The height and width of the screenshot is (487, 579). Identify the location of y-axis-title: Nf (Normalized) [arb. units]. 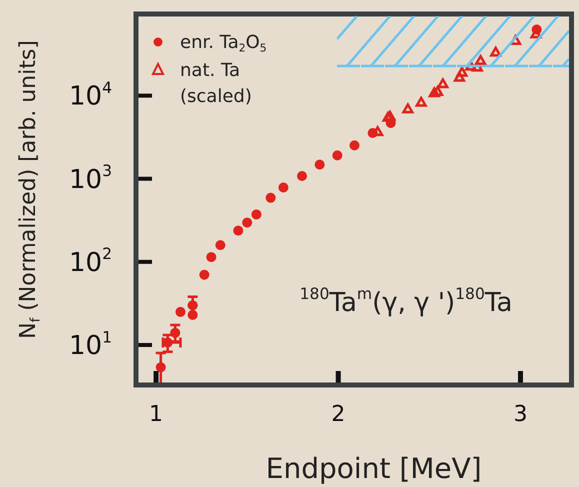
(30, 189).